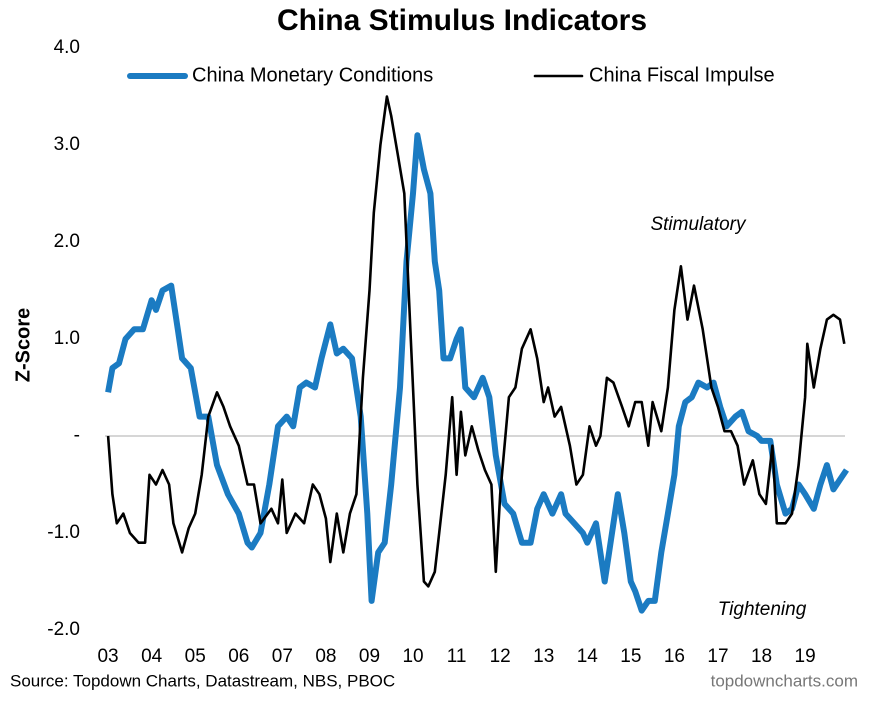 Image resolution: width=877 pixels, height=709 pixels. I want to click on annotation: Stimulatory, so click(698, 224).